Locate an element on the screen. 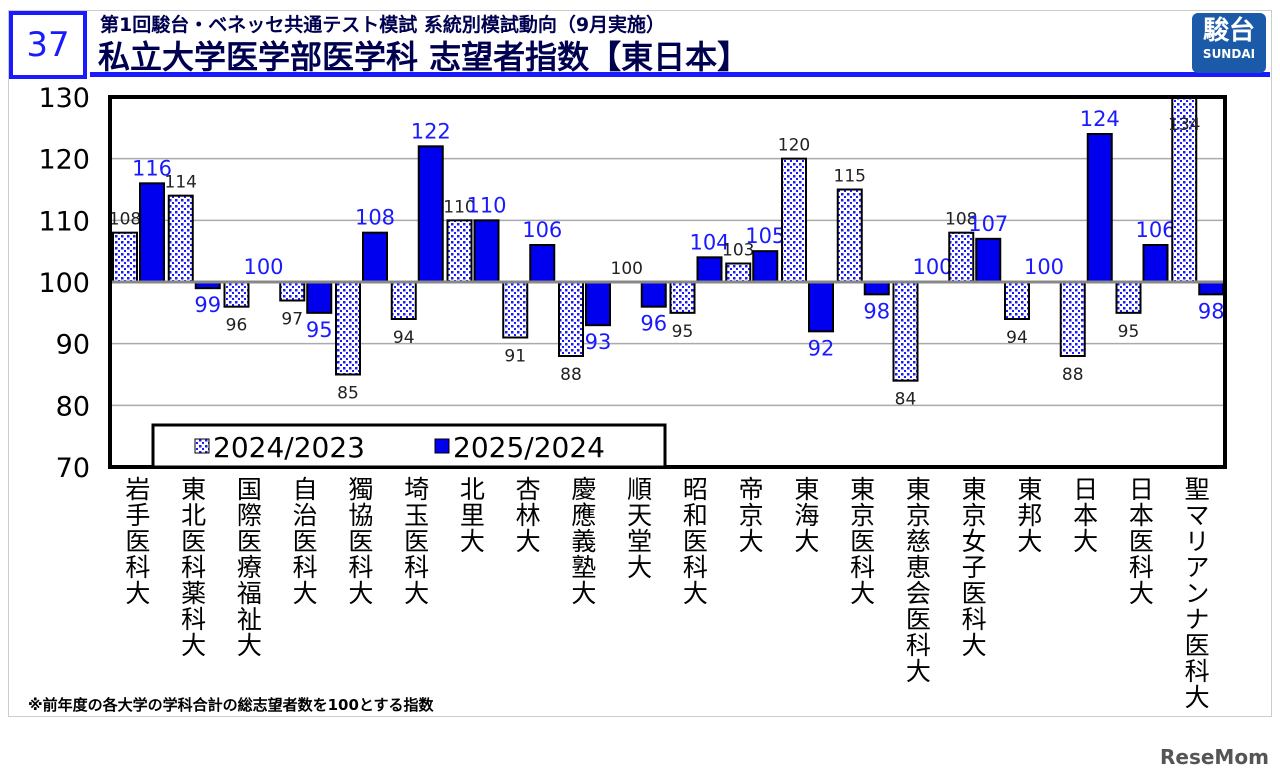  category-label: 自治医科大 is located at coordinates (304, 541).